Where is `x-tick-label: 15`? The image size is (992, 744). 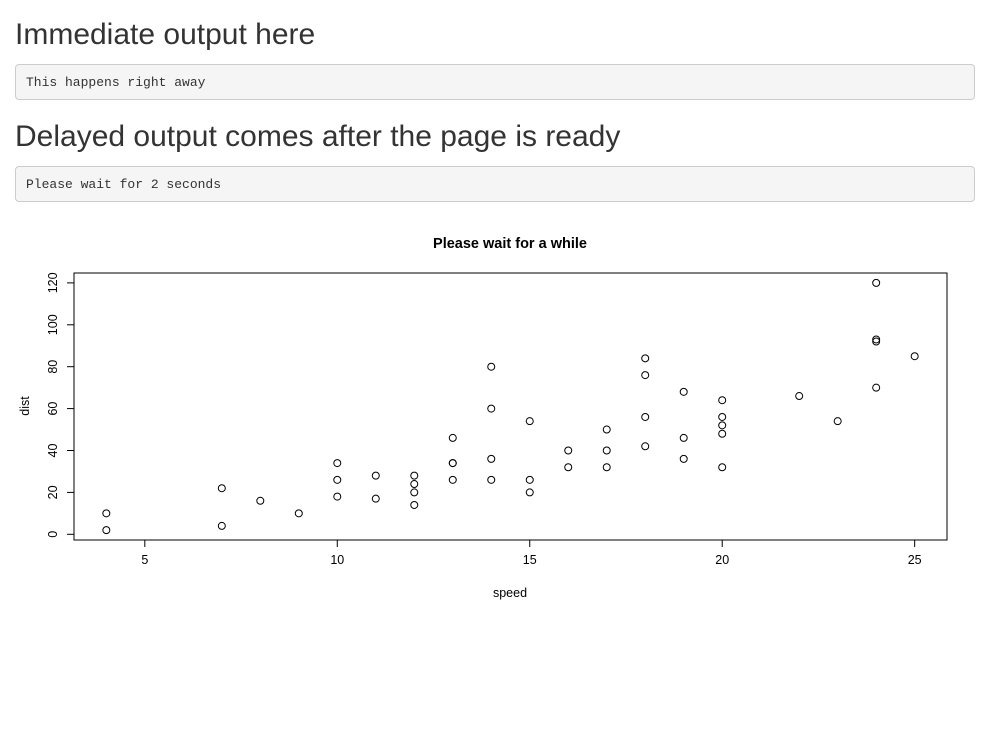
x-tick-label: 15 is located at coordinates (530, 560).